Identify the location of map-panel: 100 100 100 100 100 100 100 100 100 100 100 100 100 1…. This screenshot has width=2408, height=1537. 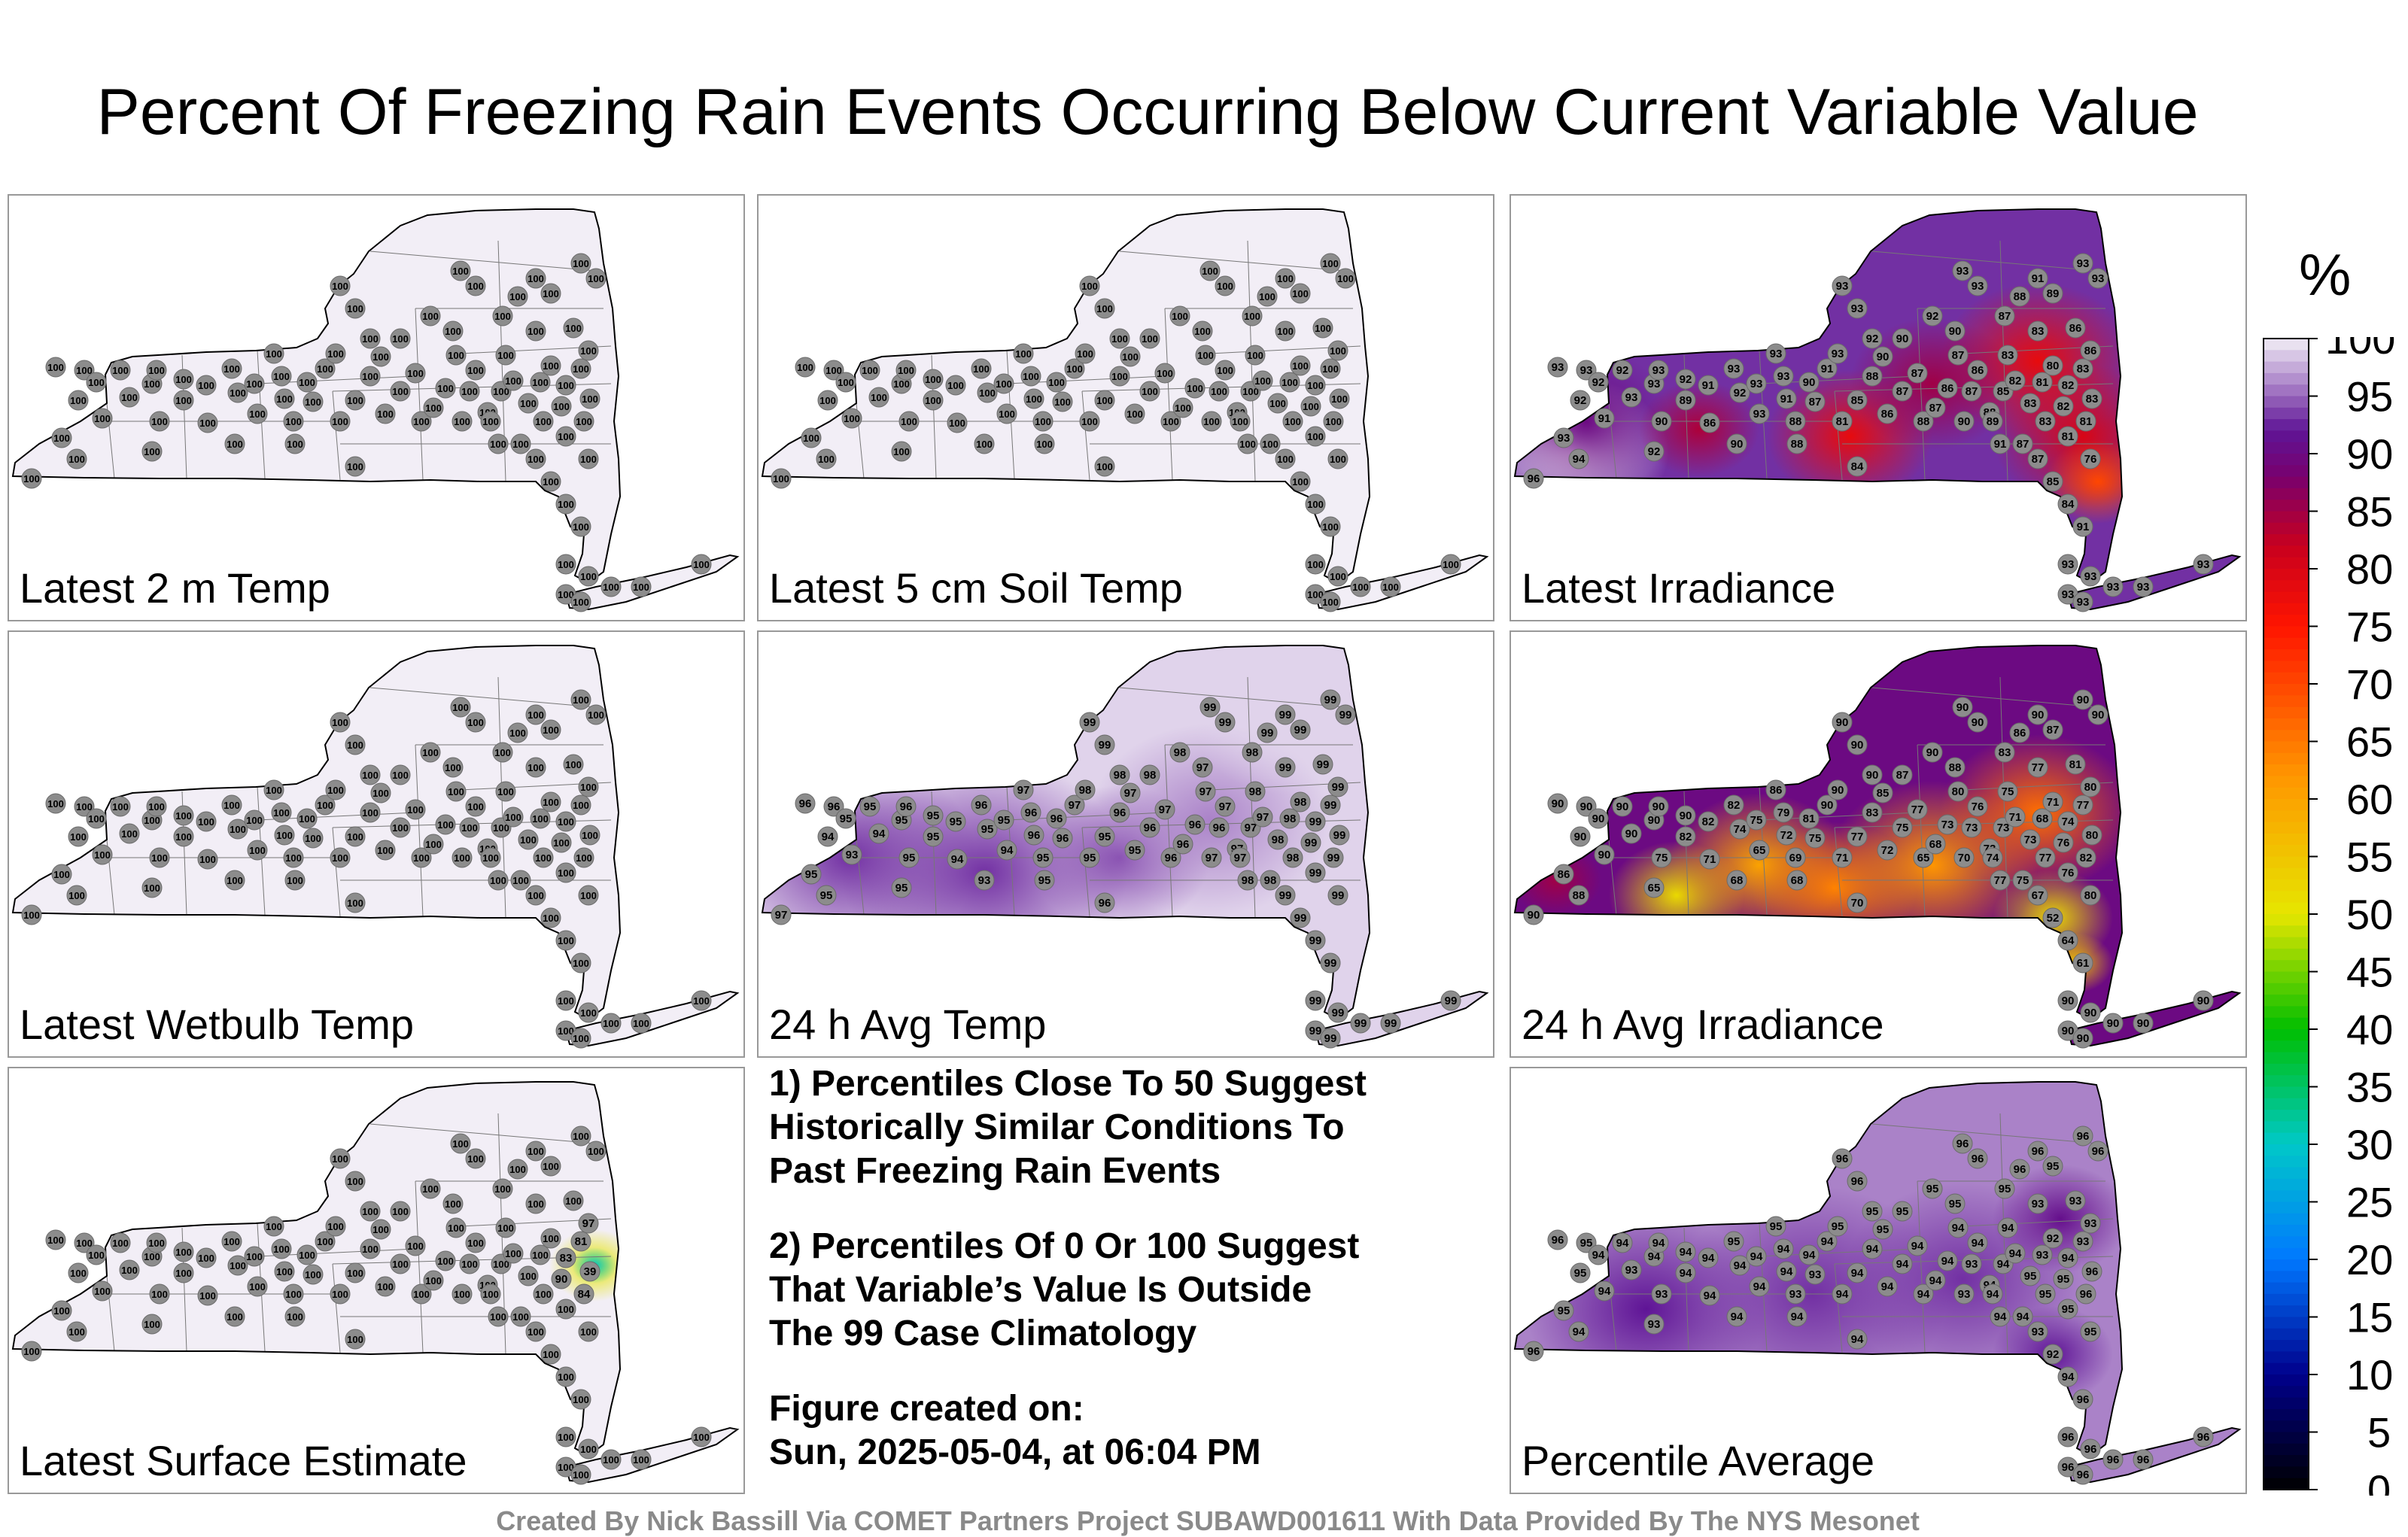
(376, 407).